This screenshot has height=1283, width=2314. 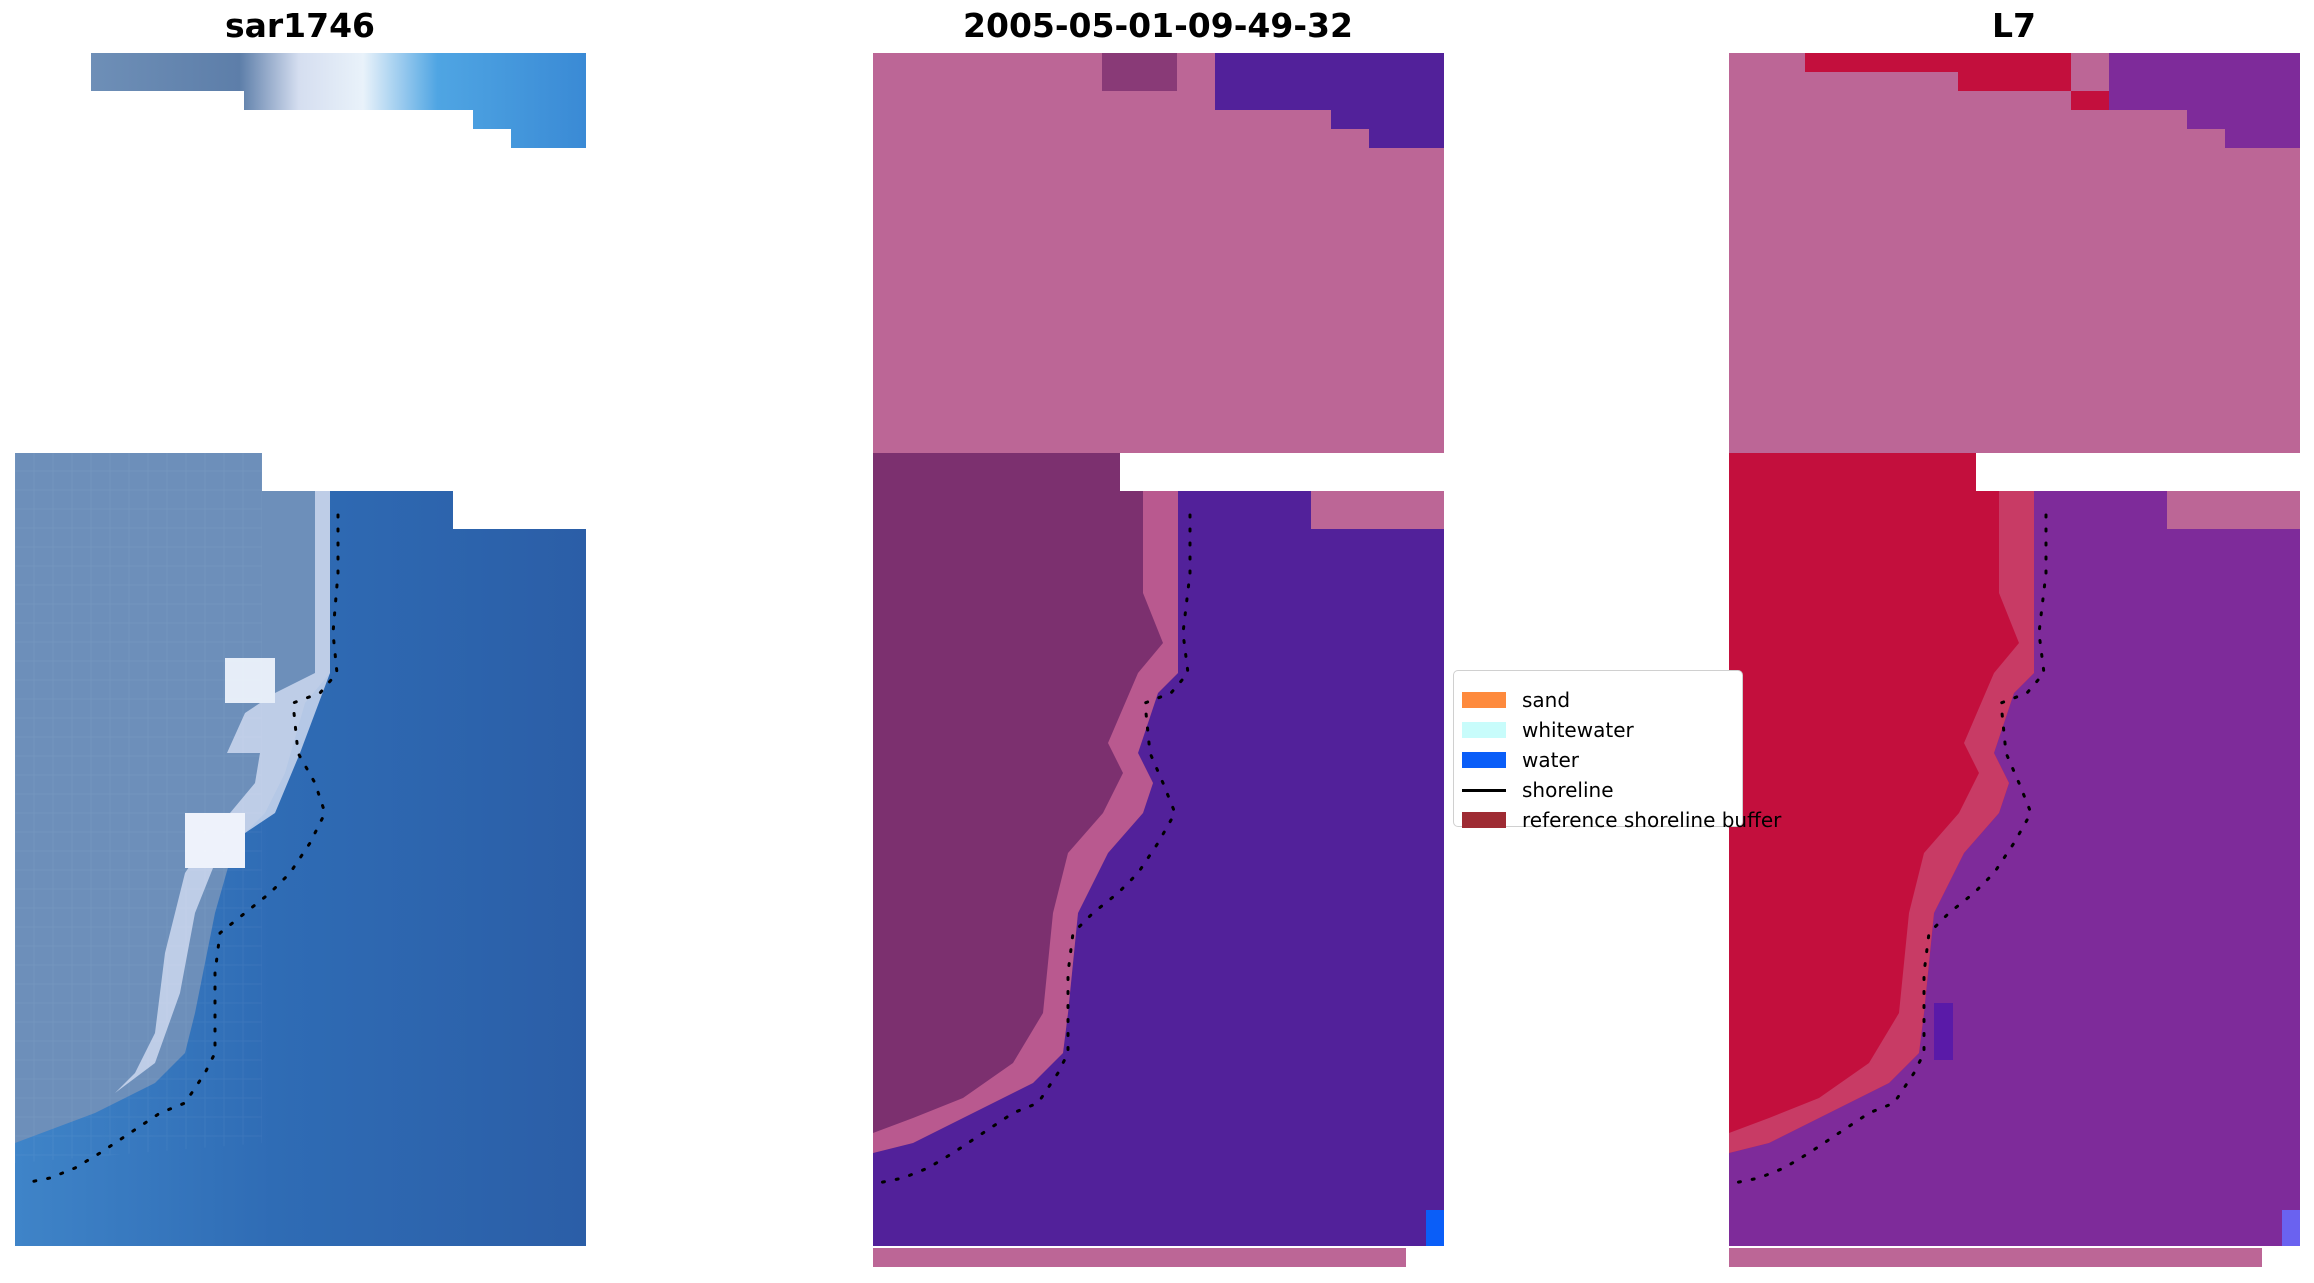 What do you see at coordinates (1550, 760) in the screenshot?
I see `legend-label: water` at bounding box center [1550, 760].